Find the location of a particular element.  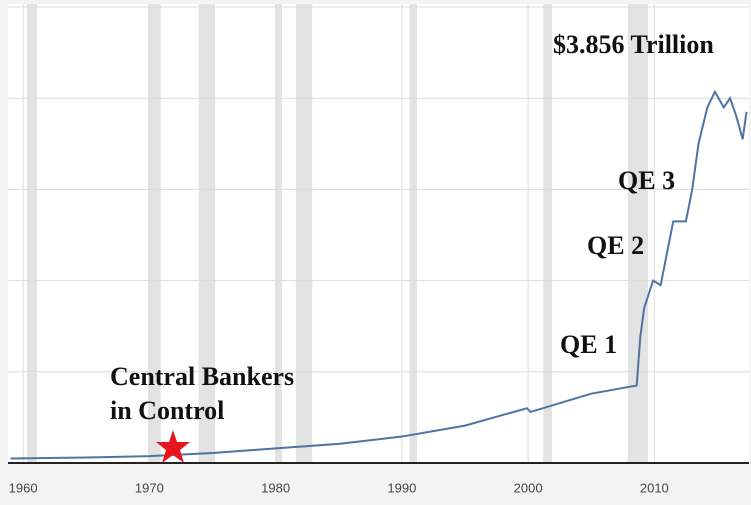

annotation: QE 1 is located at coordinates (588, 344).